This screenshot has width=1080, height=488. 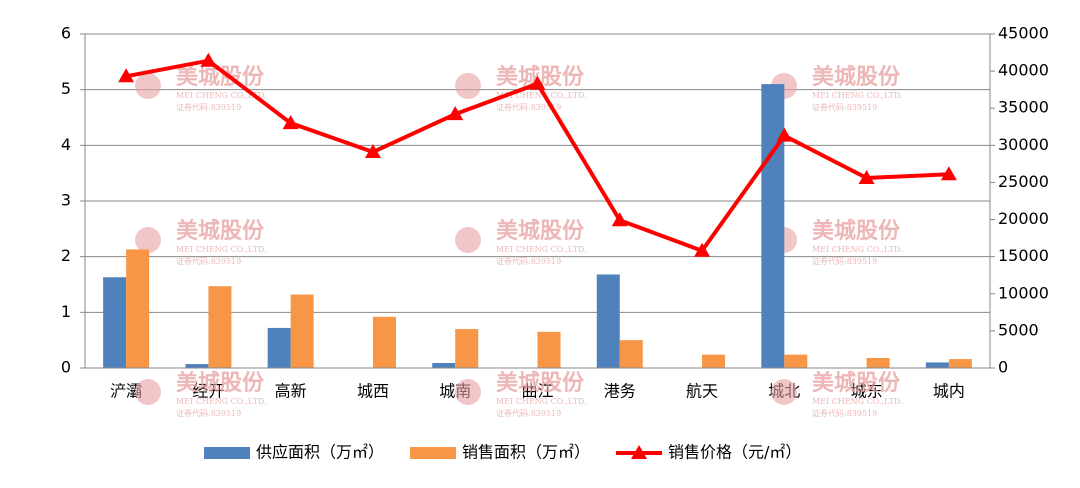 I want to click on y2-tick-label: 5000, so click(x=1018, y=329).